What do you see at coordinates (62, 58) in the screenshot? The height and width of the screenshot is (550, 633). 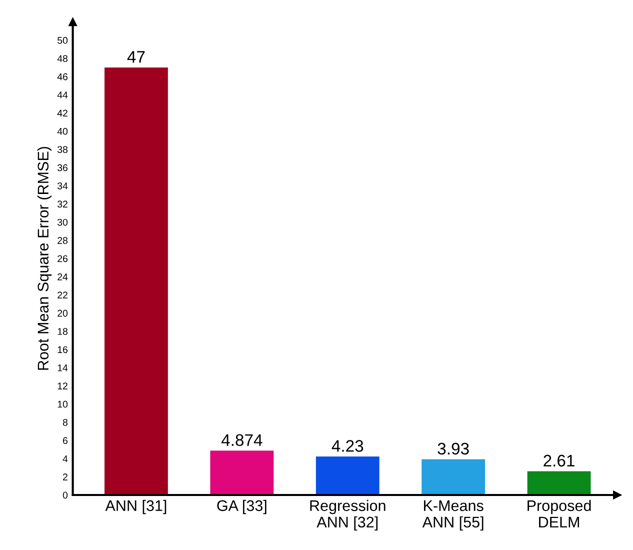 I see `y-tick-label: 48` at bounding box center [62, 58].